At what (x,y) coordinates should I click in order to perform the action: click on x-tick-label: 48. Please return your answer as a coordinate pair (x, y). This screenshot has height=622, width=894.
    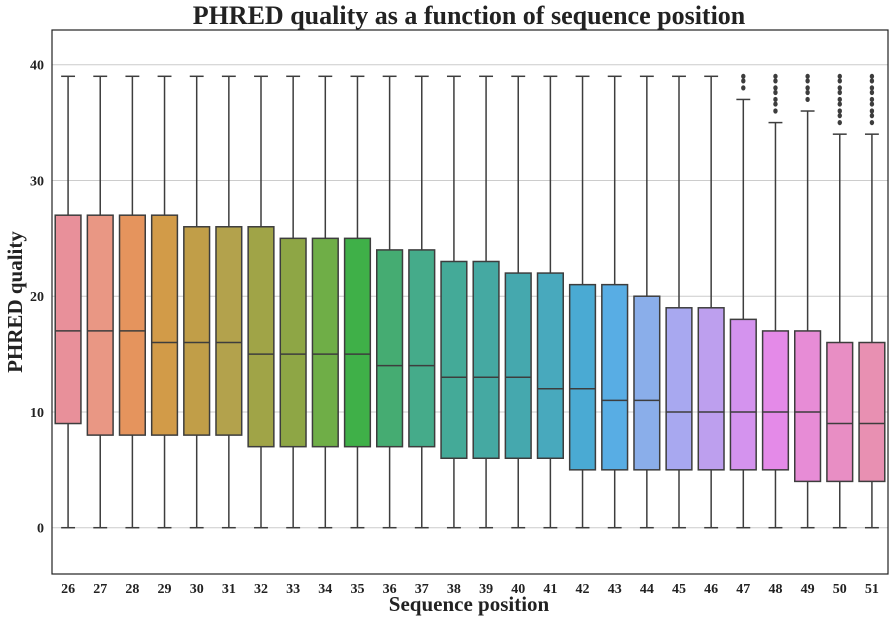
    Looking at the image, I should click on (775, 589).